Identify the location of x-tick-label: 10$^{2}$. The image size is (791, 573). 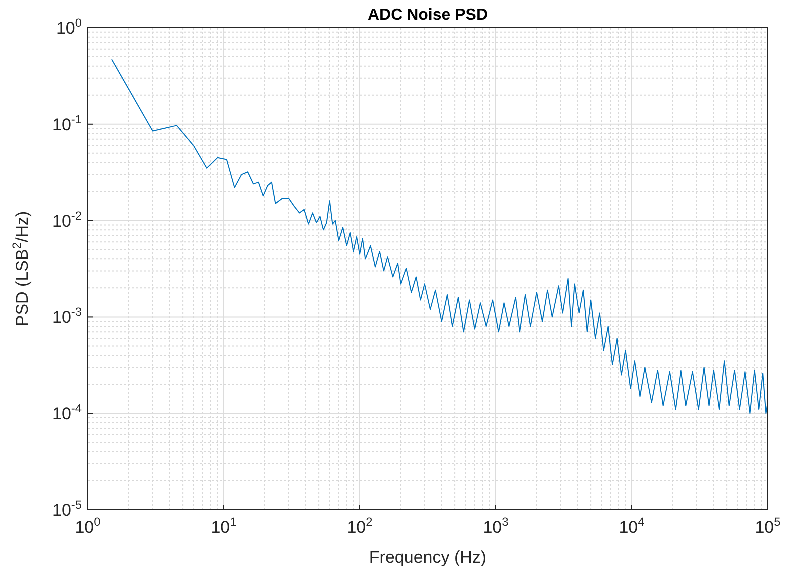
(360, 526).